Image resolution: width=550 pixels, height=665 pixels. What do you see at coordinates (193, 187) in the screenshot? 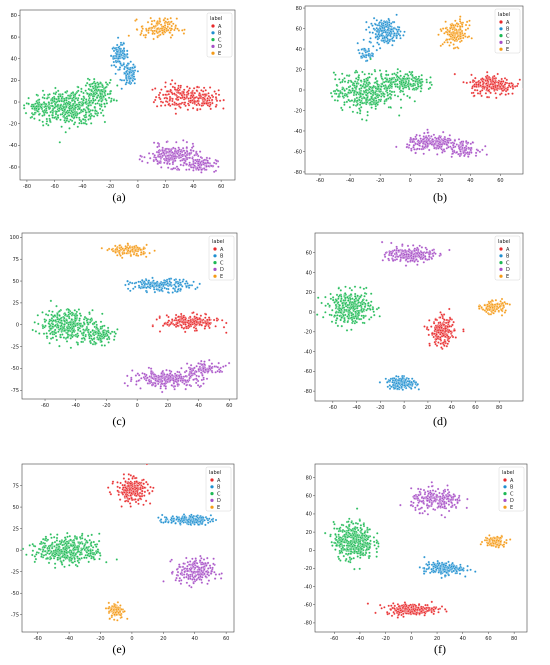
I see `x-tick-label: 40` at bounding box center [193, 187].